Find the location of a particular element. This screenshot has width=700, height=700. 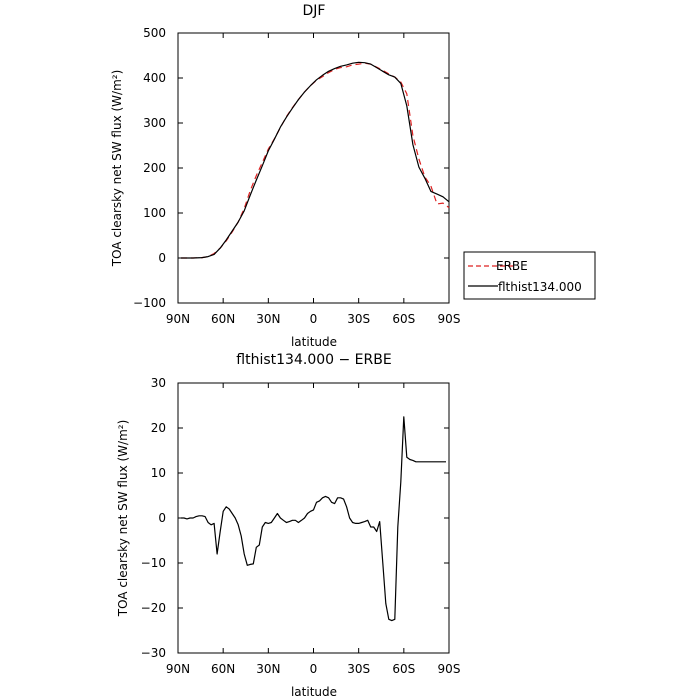

y-tick-label: 20 is located at coordinates (158, 428).